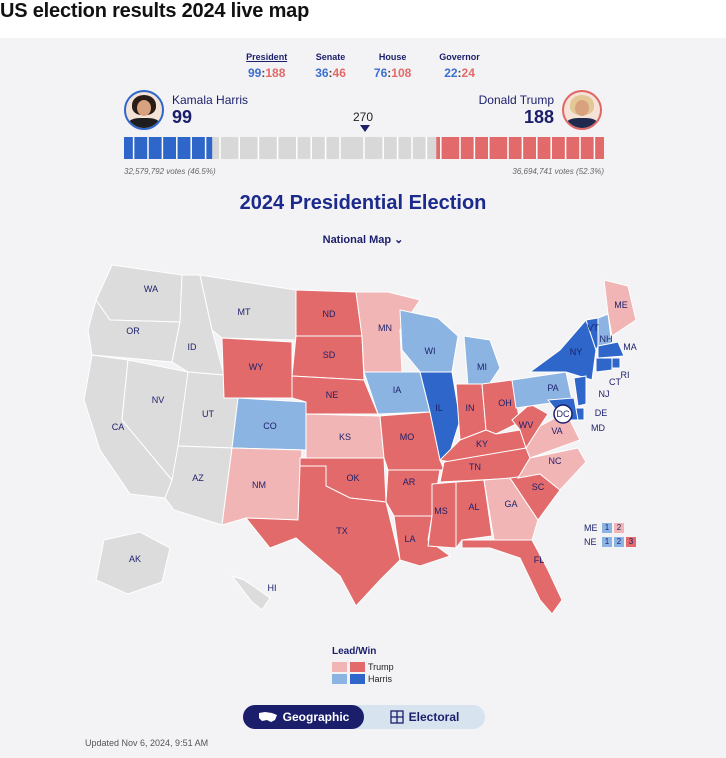  What do you see at coordinates (267, 57) in the screenshot?
I see `tab-label: President` at bounding box center [267, 57].